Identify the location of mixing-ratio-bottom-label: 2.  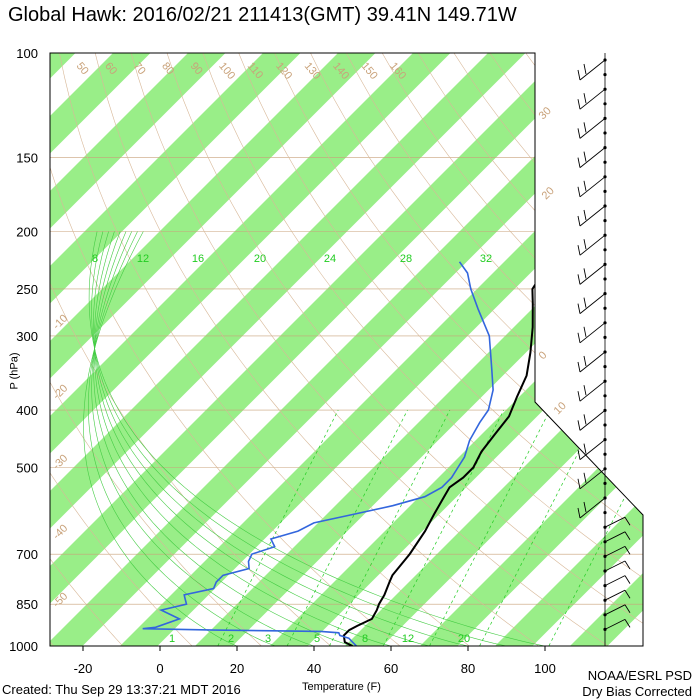
(231, 639).